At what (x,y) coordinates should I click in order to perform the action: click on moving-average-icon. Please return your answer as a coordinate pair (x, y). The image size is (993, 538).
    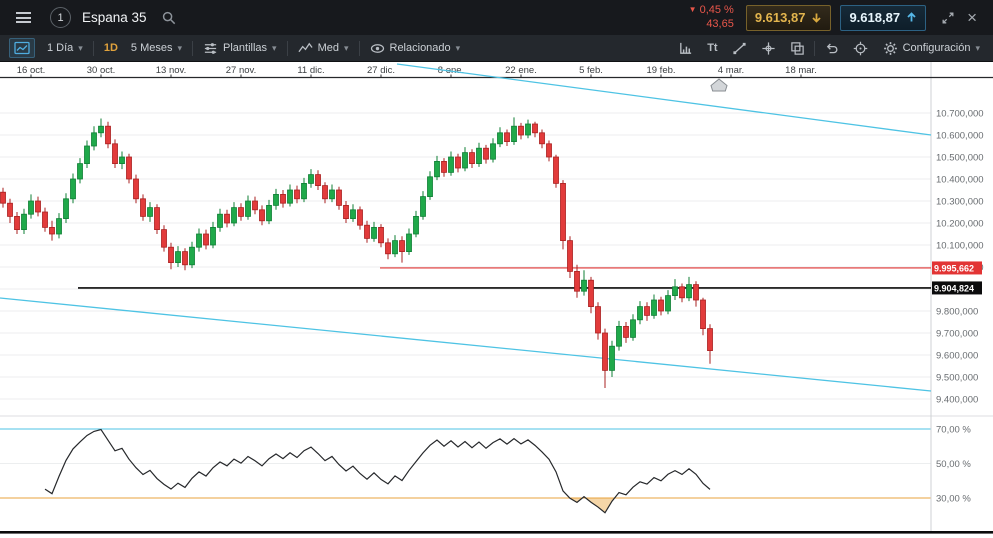
    Looking at the image, I should click on (305, 47).